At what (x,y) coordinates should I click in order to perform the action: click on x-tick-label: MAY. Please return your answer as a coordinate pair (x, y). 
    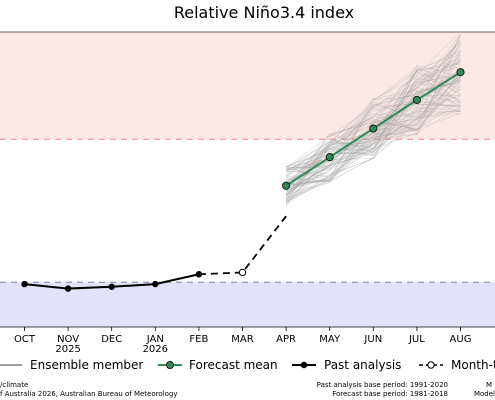
    Looking at the image, I should click on (330, 339).